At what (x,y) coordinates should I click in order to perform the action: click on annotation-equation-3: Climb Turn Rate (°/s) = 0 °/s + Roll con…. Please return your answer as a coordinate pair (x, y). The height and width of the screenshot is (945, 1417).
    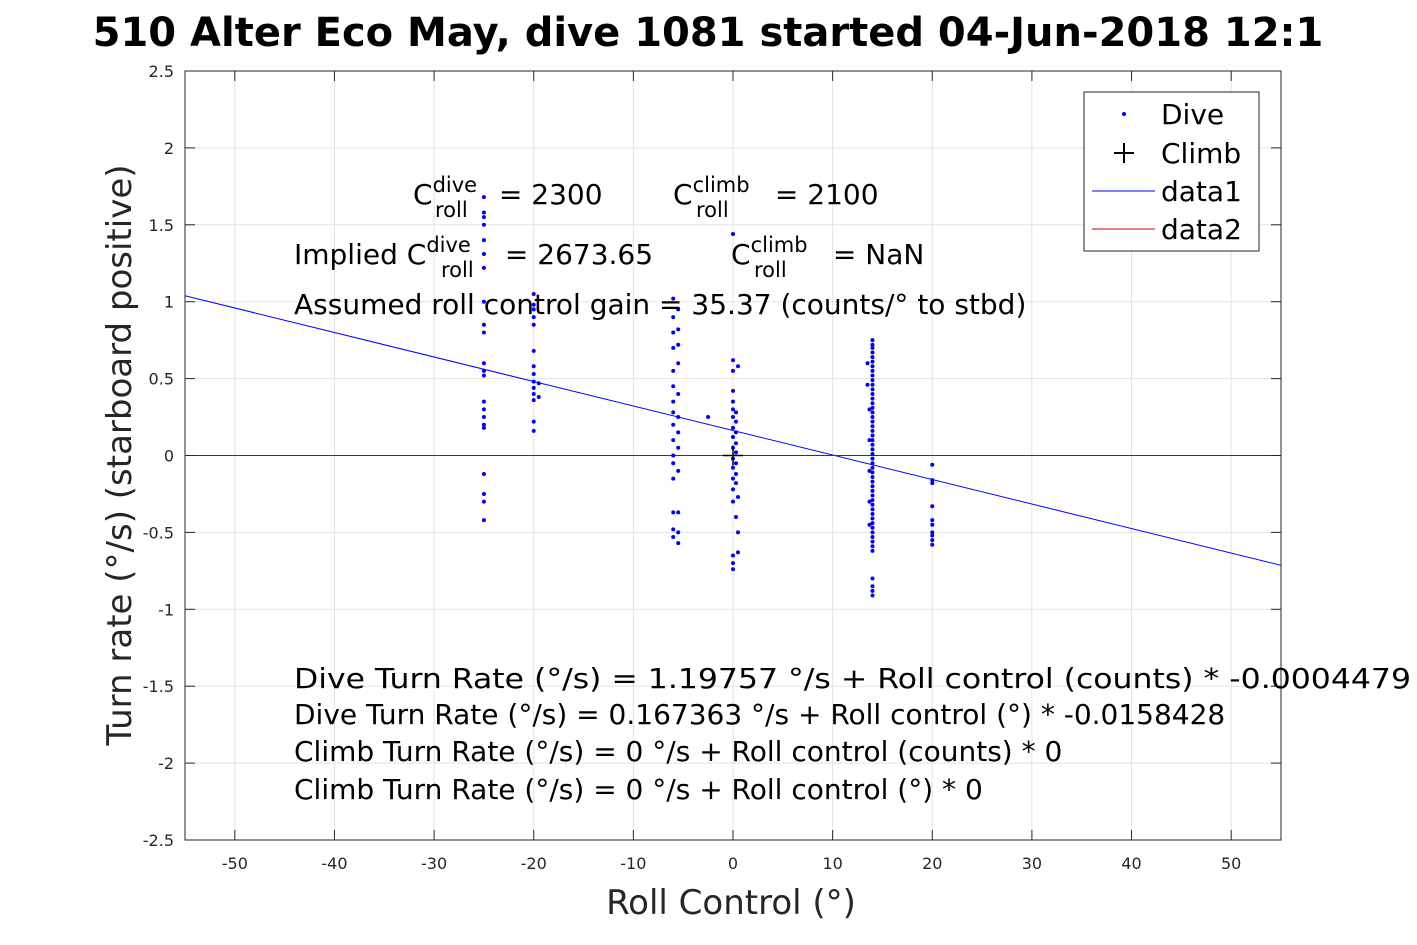
    Looking at the image, I should click on (678, 751).